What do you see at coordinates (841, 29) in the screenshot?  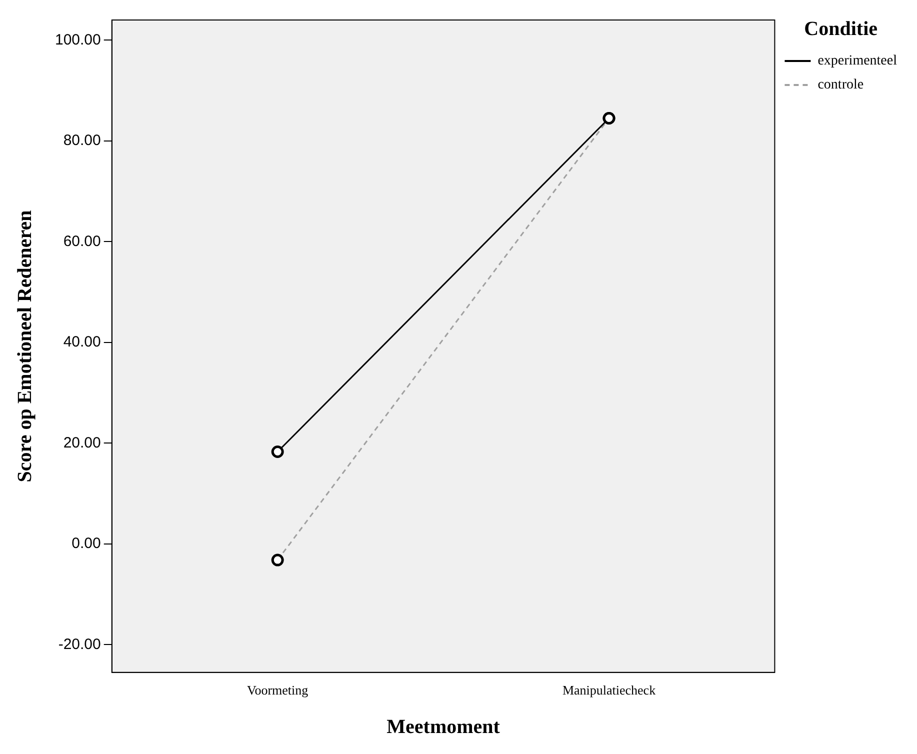 I see `legend-title: Conditie` at bounding box center [841, 29].